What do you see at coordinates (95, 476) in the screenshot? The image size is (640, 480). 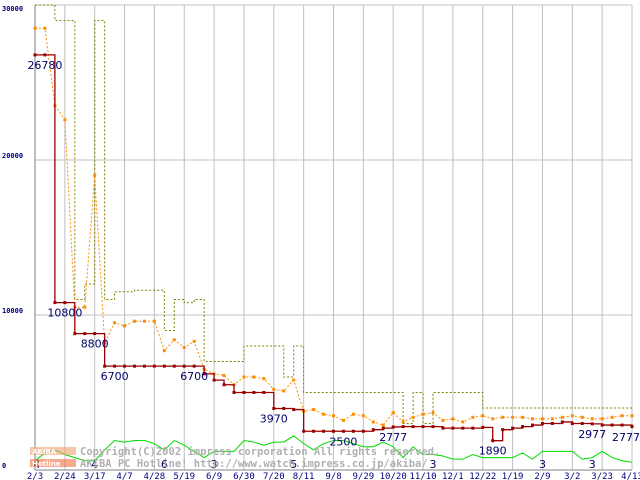 I see `x-tick-label: 3/17` at bounding box center [95, 476].